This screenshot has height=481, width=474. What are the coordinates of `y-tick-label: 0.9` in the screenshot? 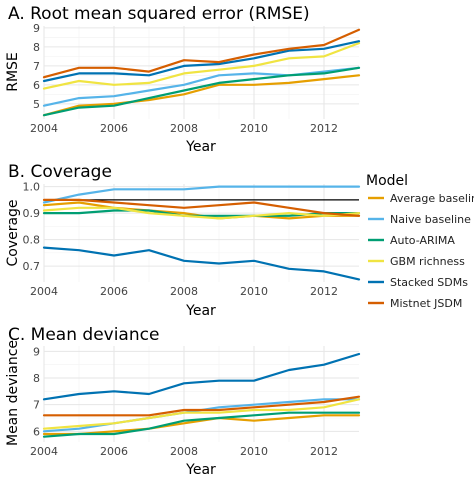 It's located at (32, 213).